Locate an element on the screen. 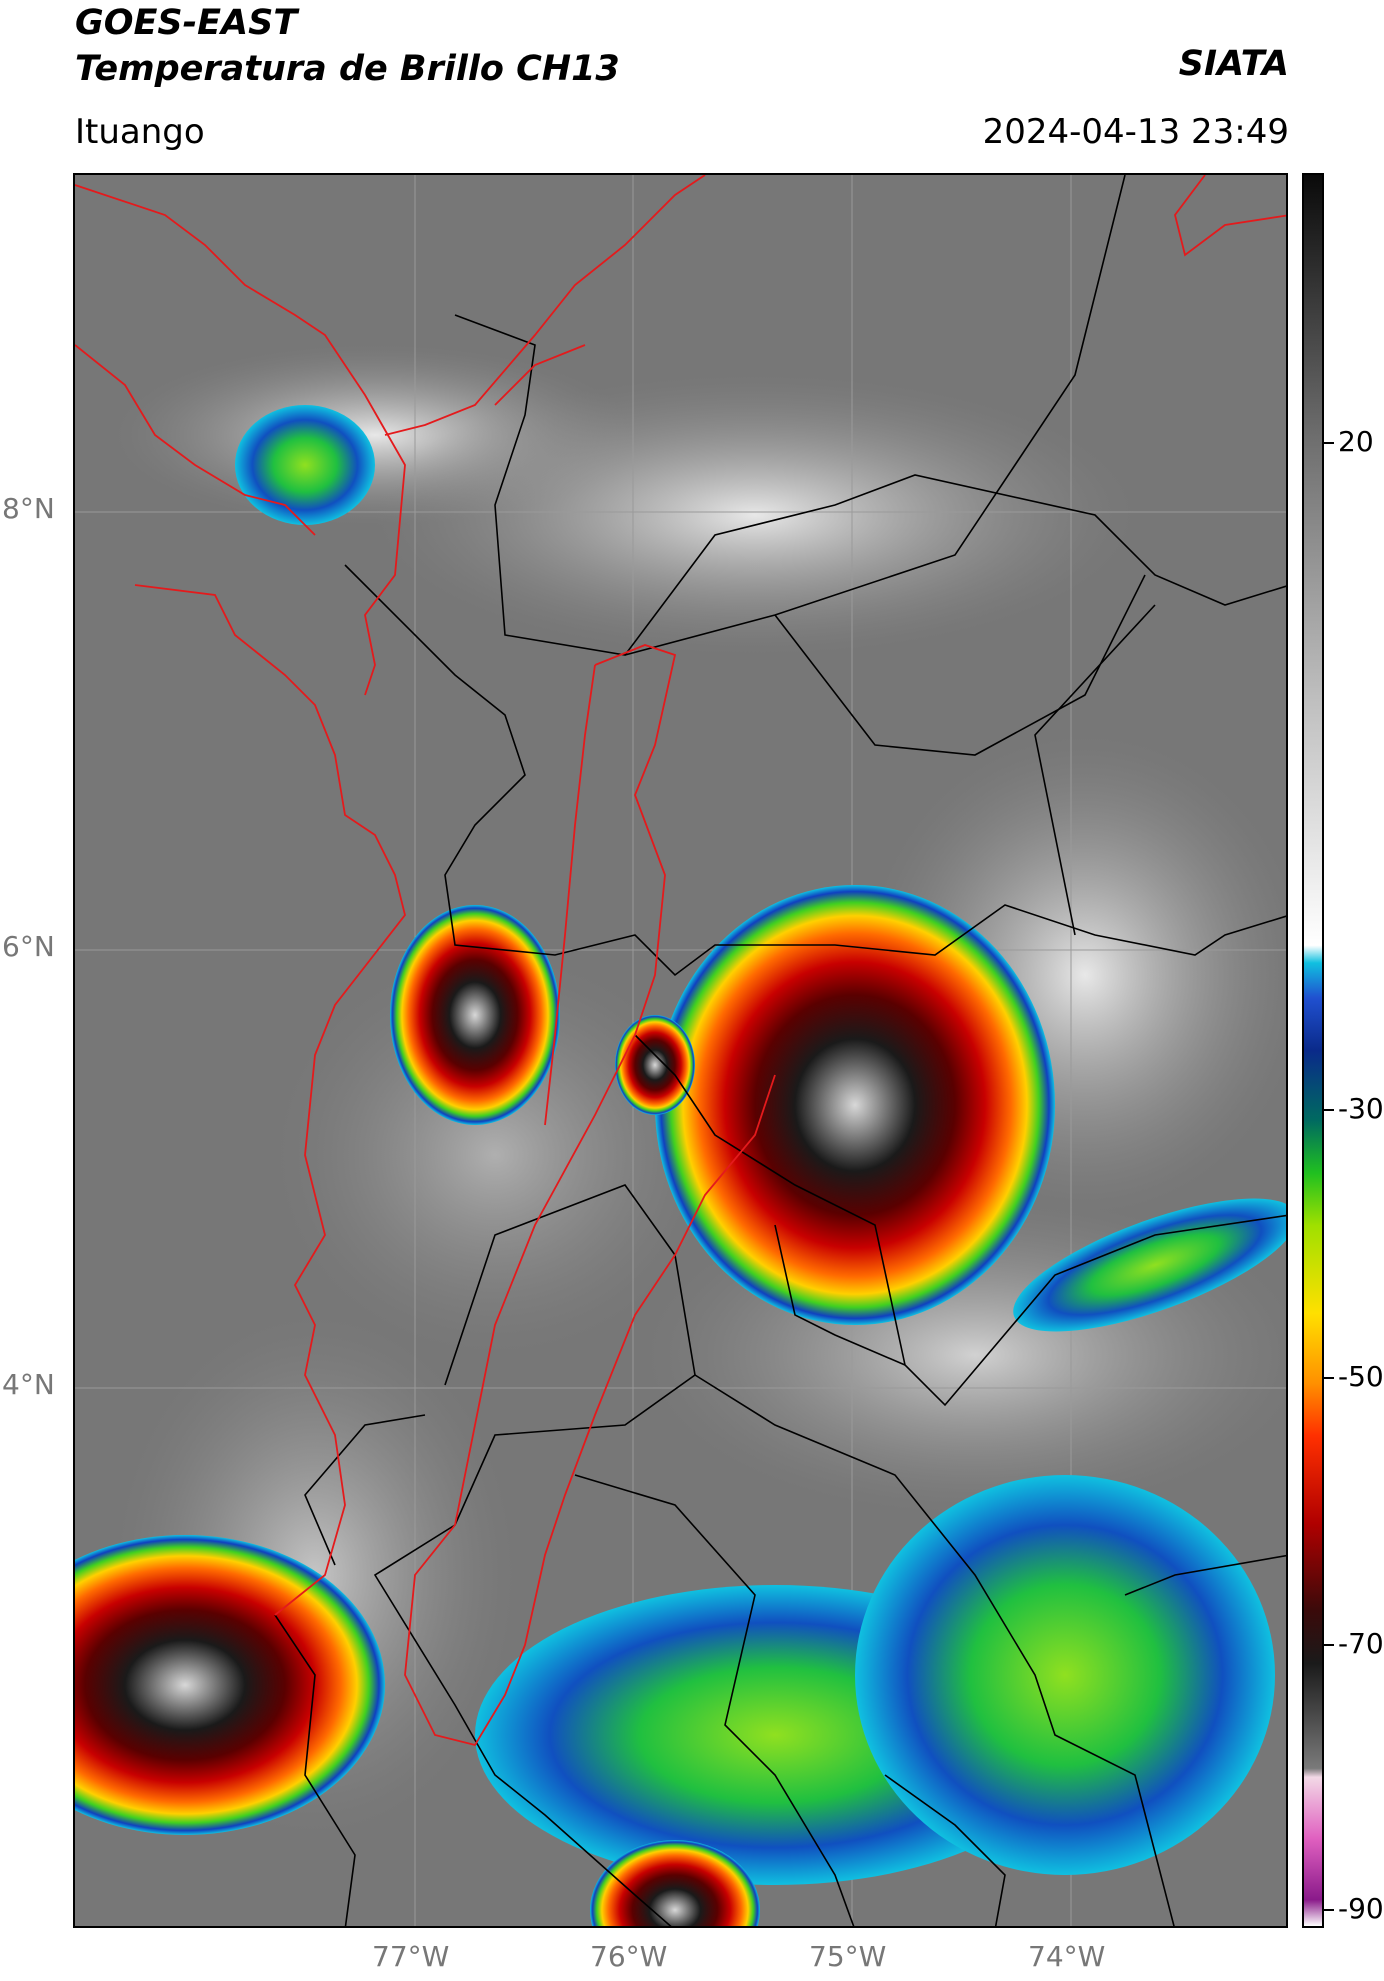  colorbar is located at coordinates (1313, 1050).